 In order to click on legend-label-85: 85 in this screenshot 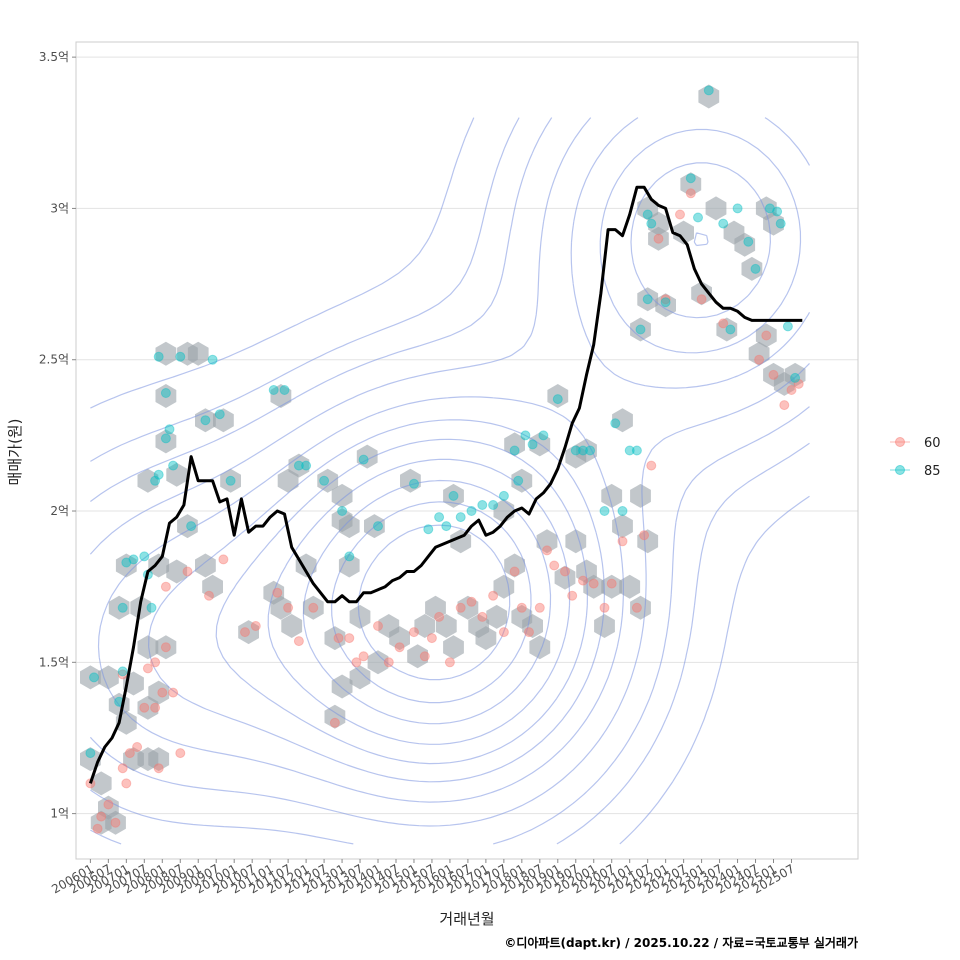, I will do `click(932, 471)`.